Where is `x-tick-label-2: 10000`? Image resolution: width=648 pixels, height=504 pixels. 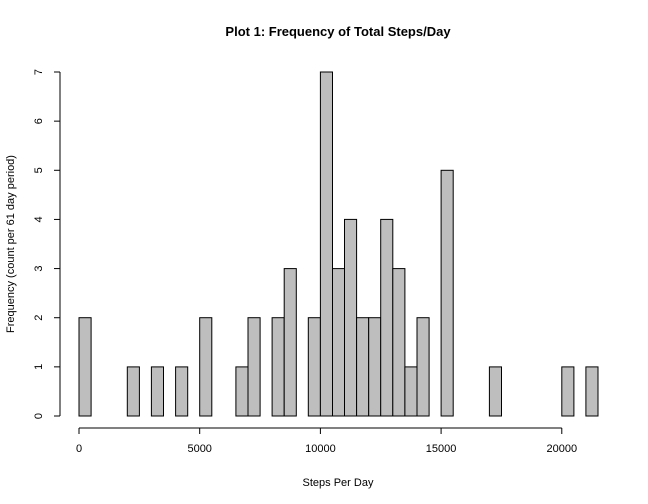 x-tick-label-2: 10000 is located at coordinates (320, 449).